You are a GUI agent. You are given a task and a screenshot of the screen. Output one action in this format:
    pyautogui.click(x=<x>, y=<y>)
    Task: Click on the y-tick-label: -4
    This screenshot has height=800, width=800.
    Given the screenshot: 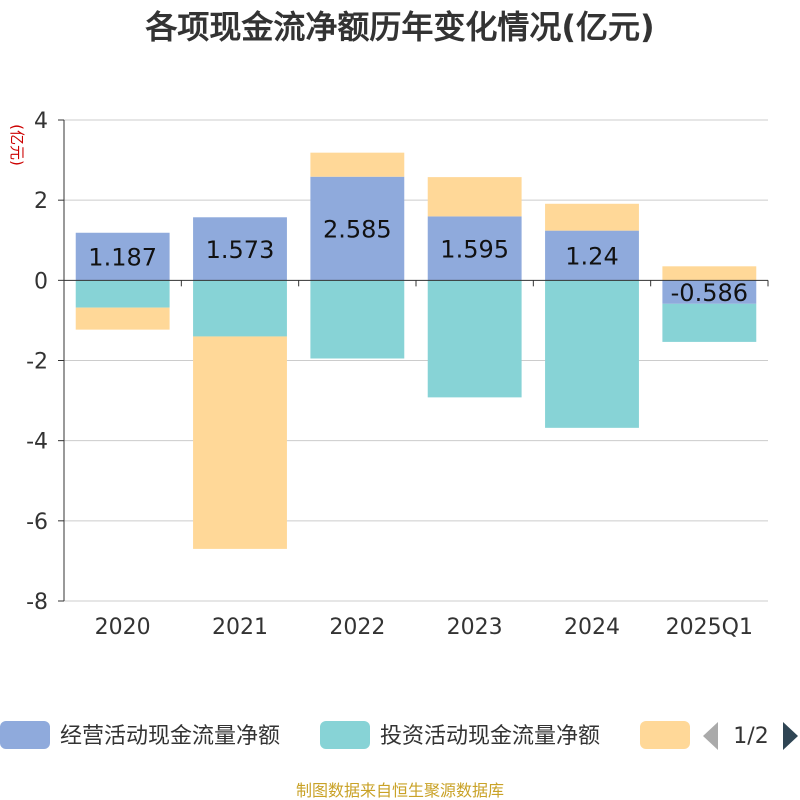 What is the action you would take?
    pyautogui.click(x=37, y=442)
    